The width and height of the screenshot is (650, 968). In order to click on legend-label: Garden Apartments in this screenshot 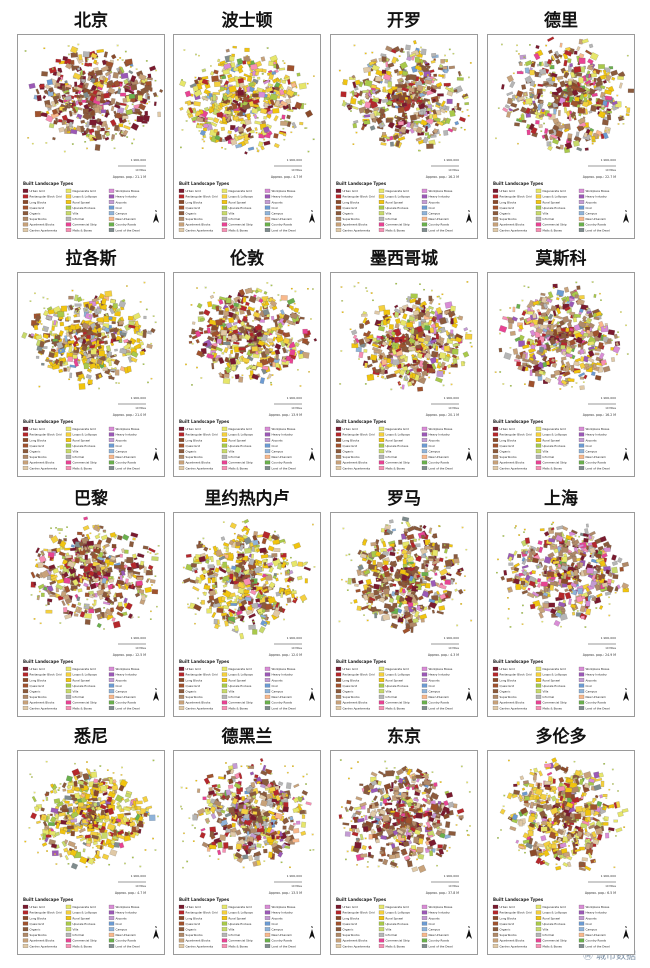, I will do `click(514, 468)`.